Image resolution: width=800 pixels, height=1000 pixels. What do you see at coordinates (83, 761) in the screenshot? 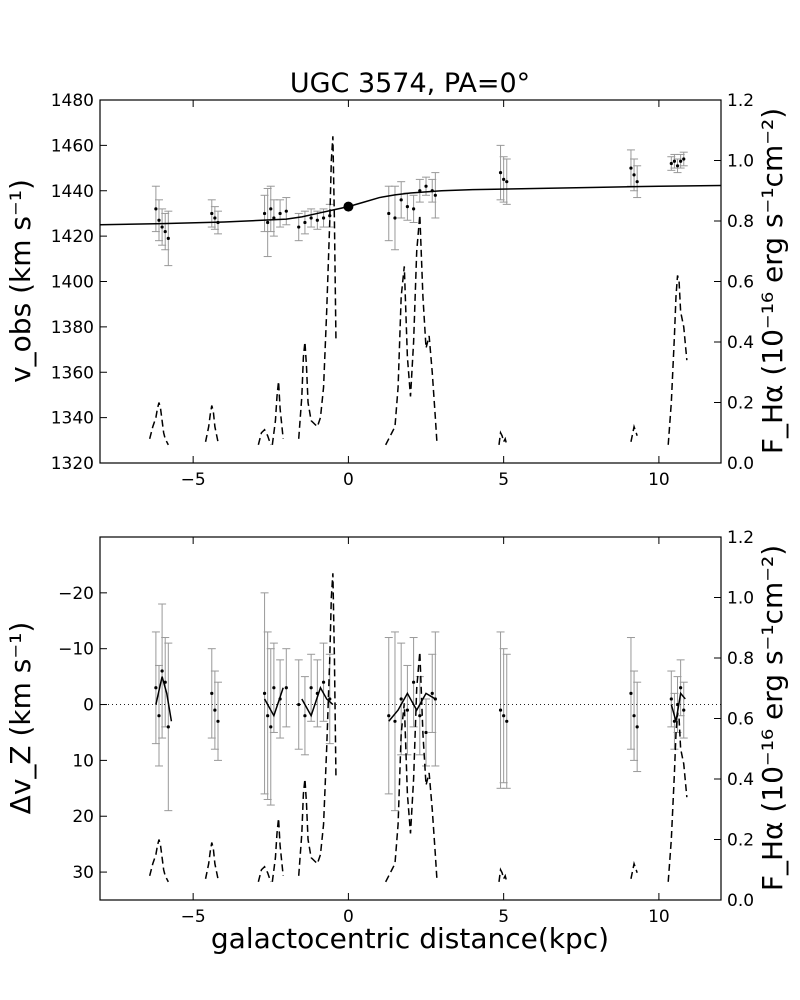
I see `y-tick-label: 10` at bounding box center [83, 761].